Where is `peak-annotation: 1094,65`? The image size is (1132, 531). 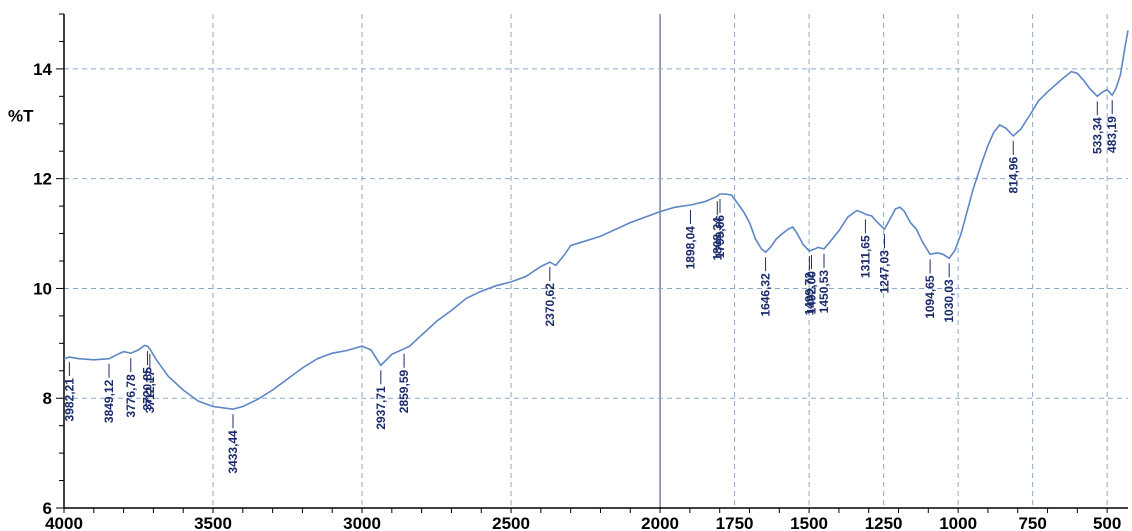 peak-annotation: 1094,65 is located at coordinates (930, 289).